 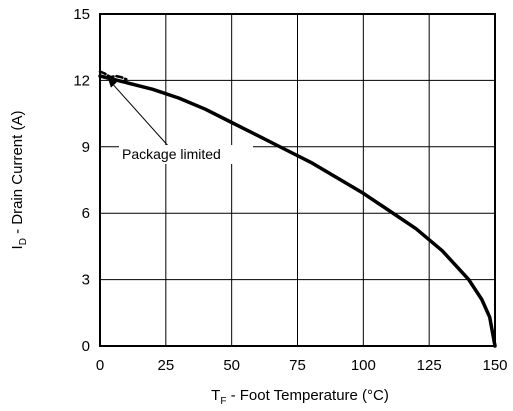 I want to click on x-tick-label-50: 50, so click(x=231, y=365).